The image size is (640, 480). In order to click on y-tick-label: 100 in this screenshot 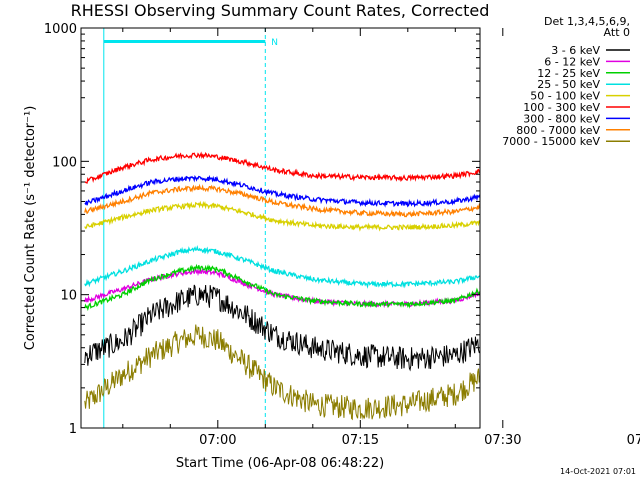, I will do `click(64, 162)`.